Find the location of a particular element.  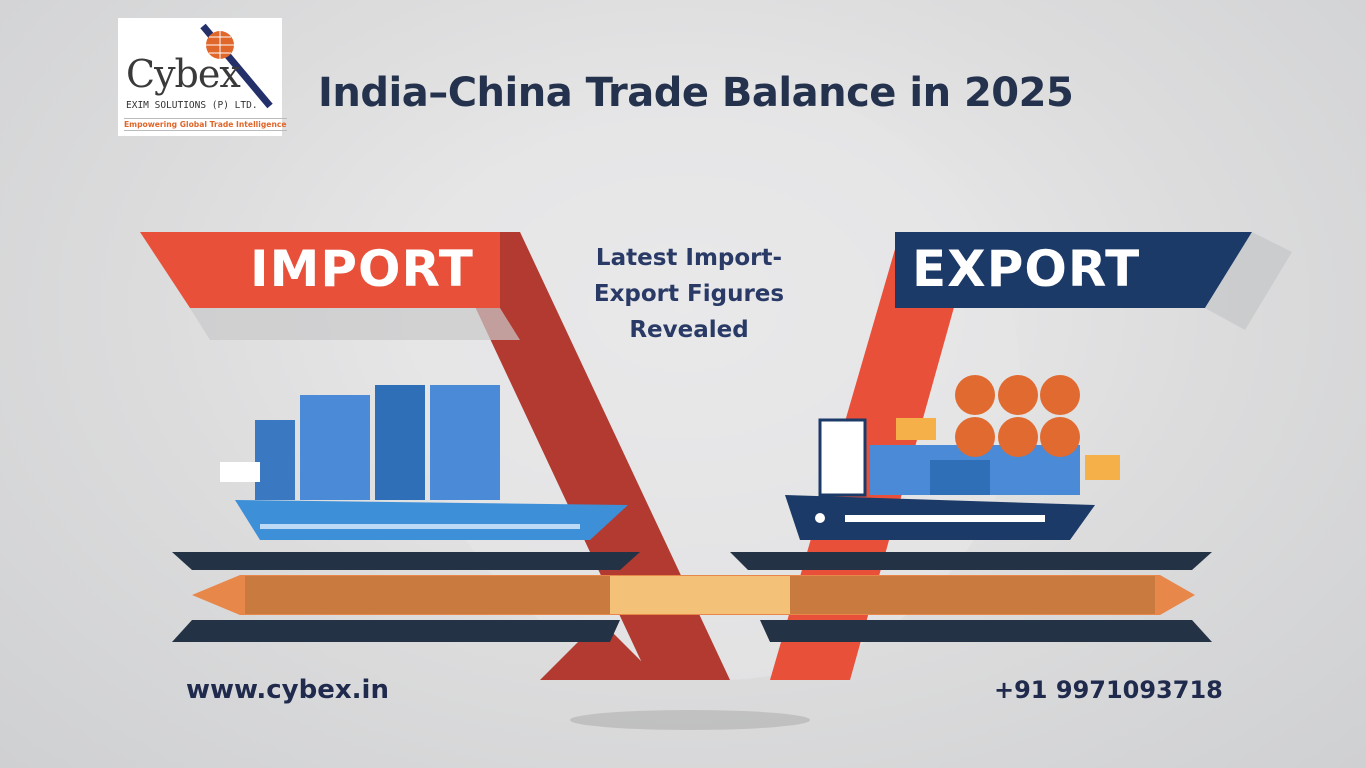

logo-brand: Cybex is located at coordinates (183, 74).